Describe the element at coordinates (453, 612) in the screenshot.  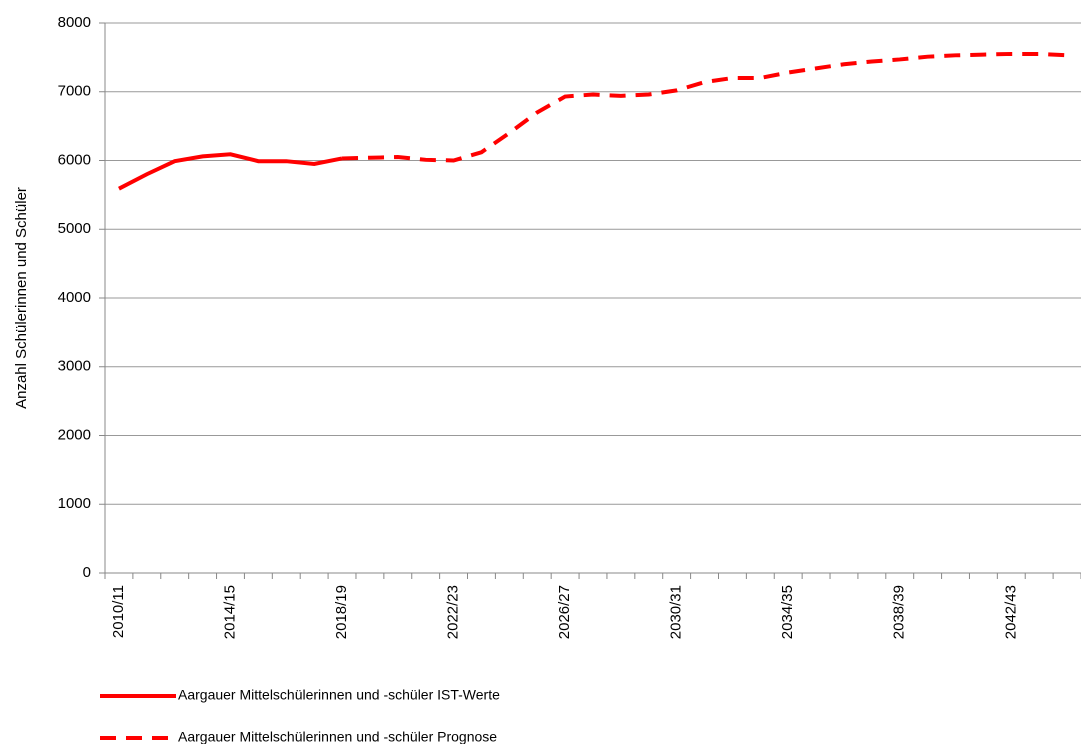
I see `x-tick-label: 2022/23` at that location.